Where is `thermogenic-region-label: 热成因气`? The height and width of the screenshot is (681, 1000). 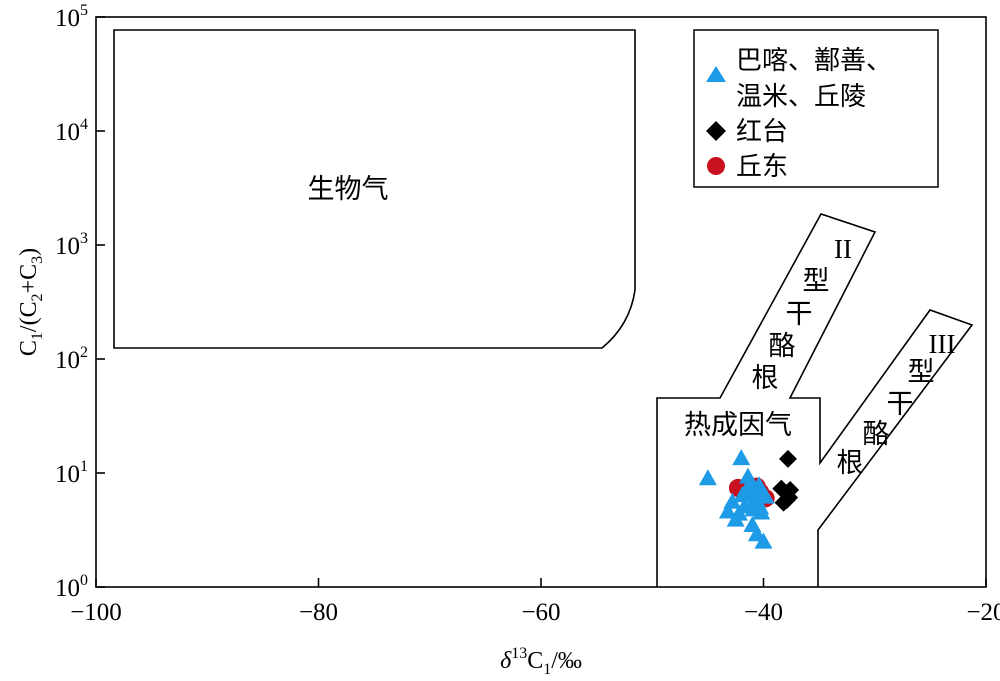
thermogenic-region-label: 热成因气 is located at coordinates (738, 425).